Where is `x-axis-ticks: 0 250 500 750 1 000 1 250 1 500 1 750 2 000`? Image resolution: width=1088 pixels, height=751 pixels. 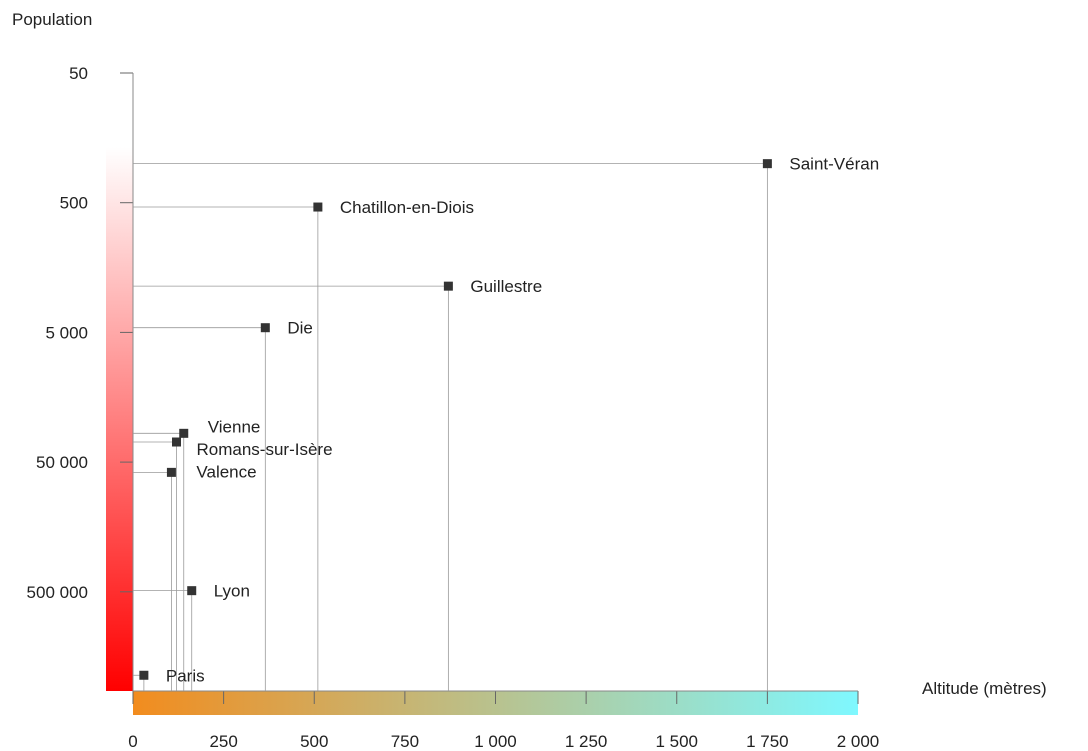 x-axis-ticks: 0 250 500 750 1 000 1 250 1 500 1 750 2 000 is located at coordinates (503, 721).